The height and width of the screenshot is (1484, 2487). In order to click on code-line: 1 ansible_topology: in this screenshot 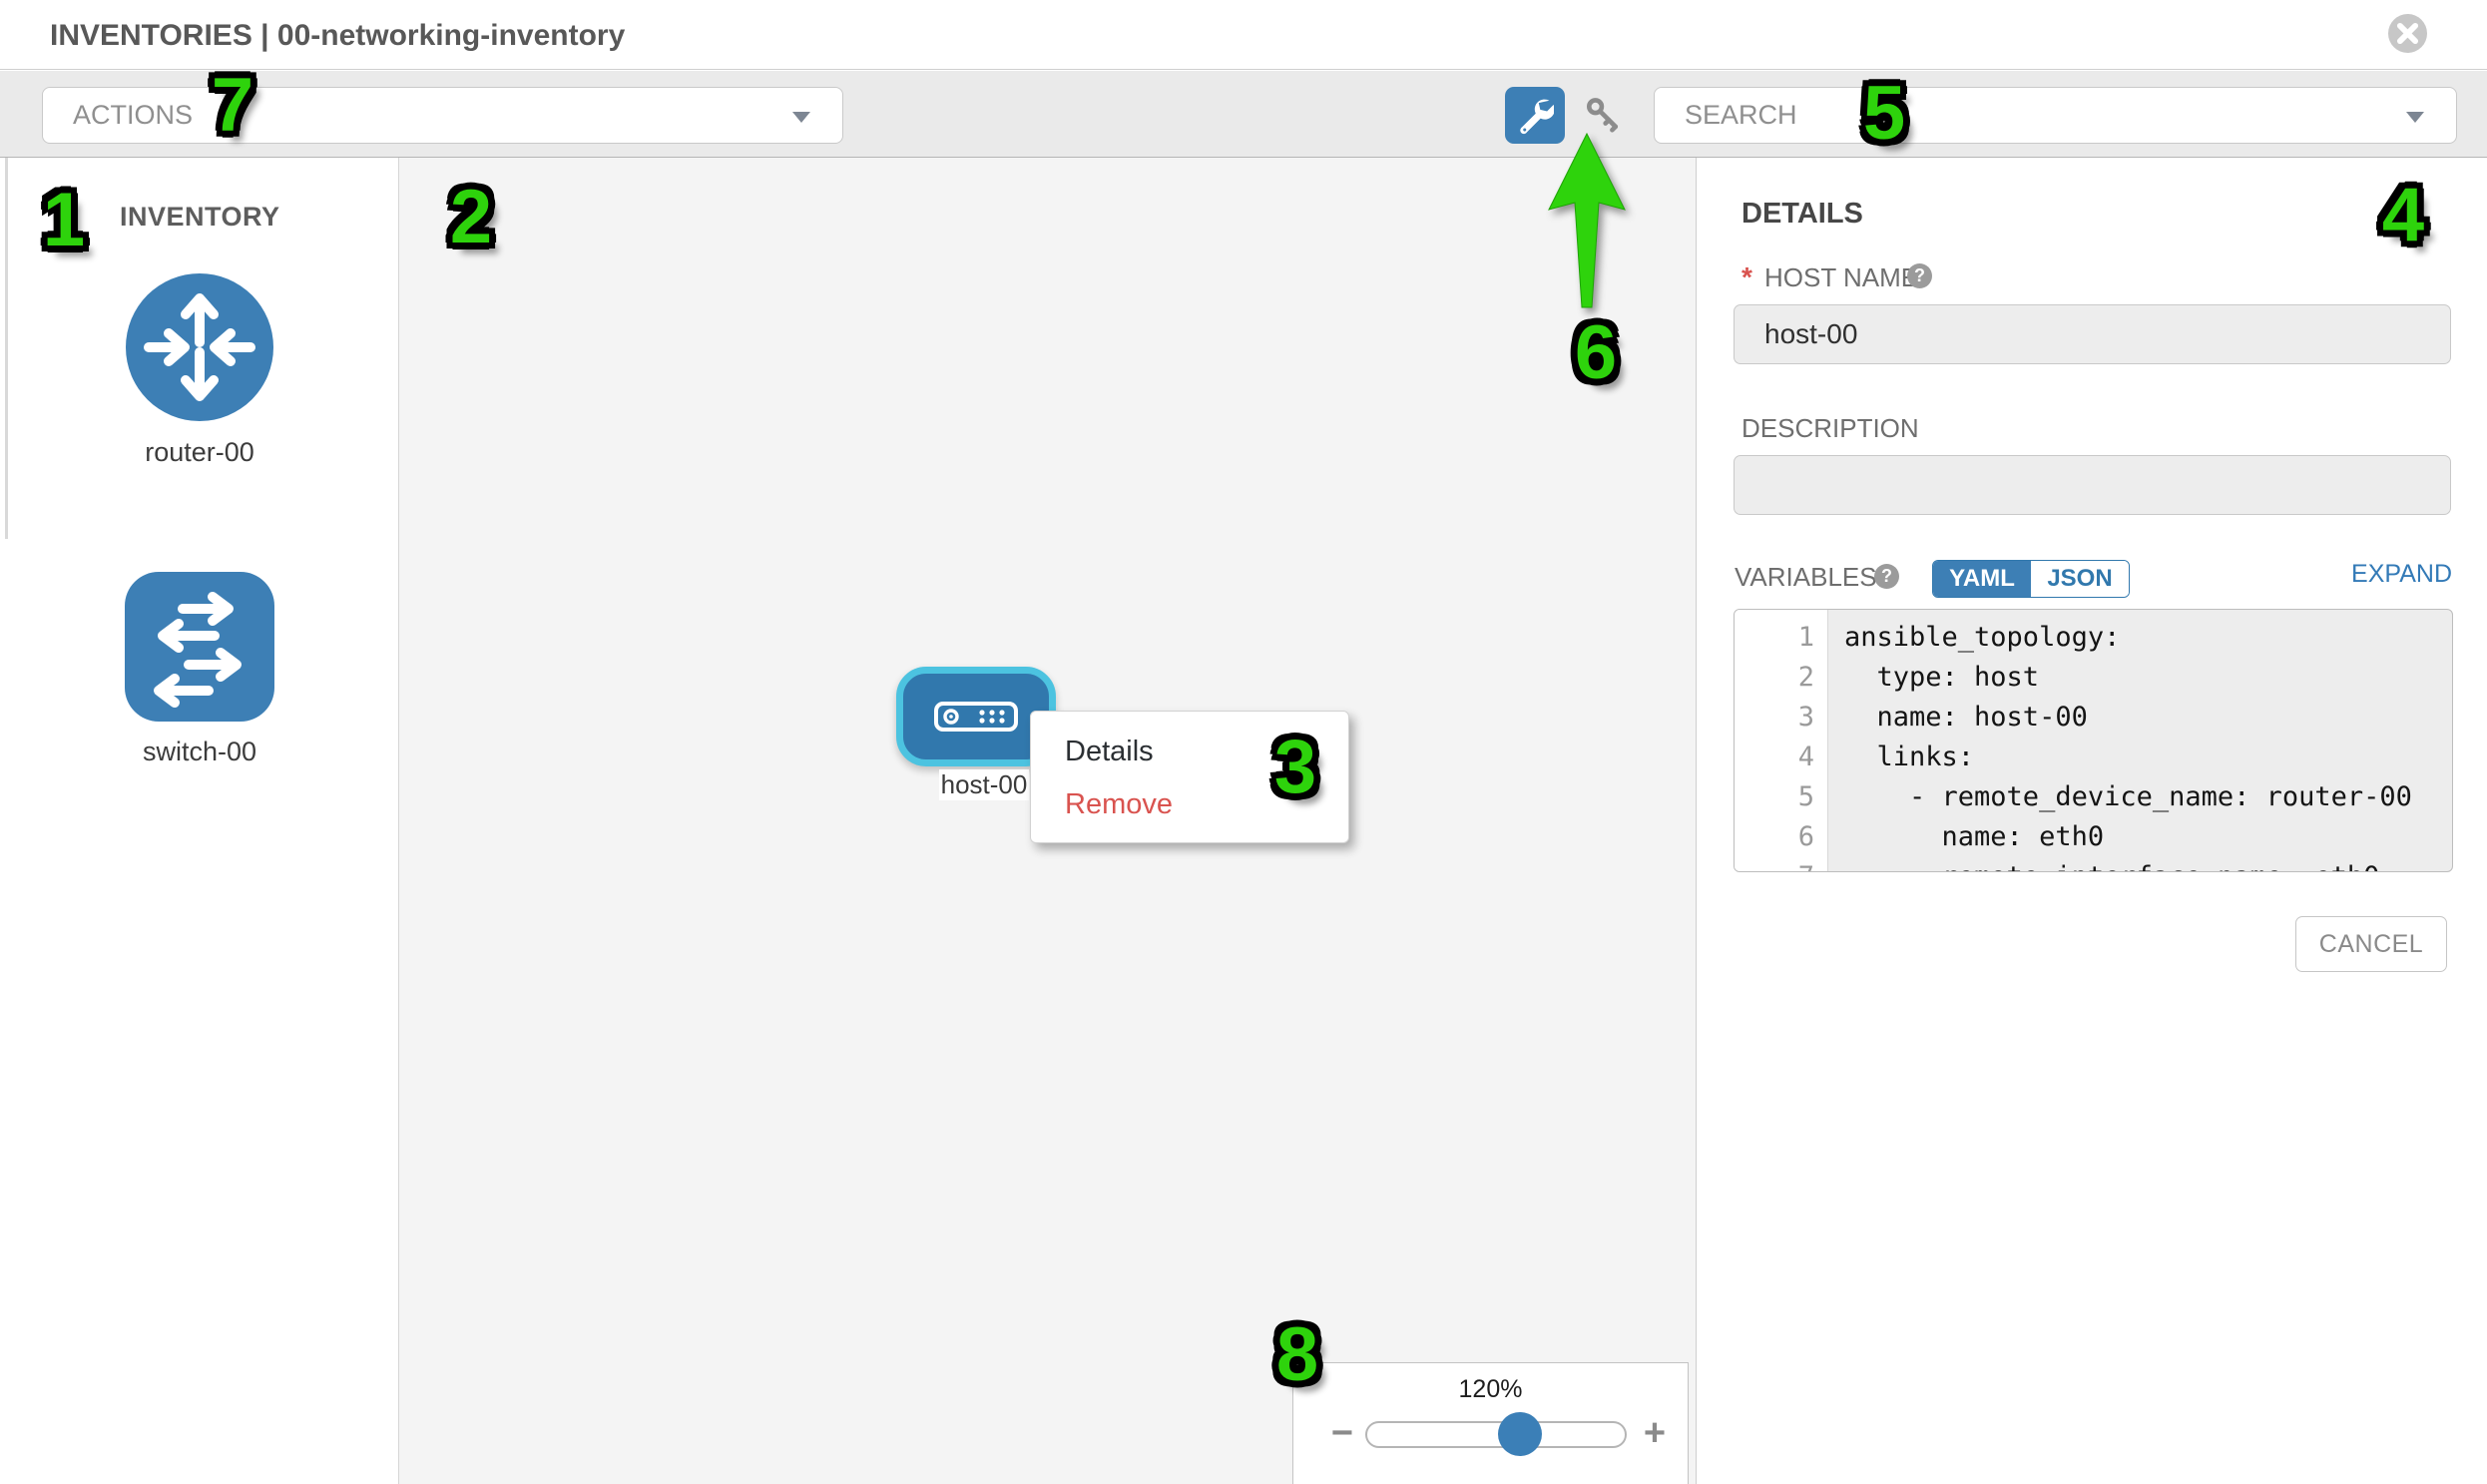, I will do `click(2093, 638)`.